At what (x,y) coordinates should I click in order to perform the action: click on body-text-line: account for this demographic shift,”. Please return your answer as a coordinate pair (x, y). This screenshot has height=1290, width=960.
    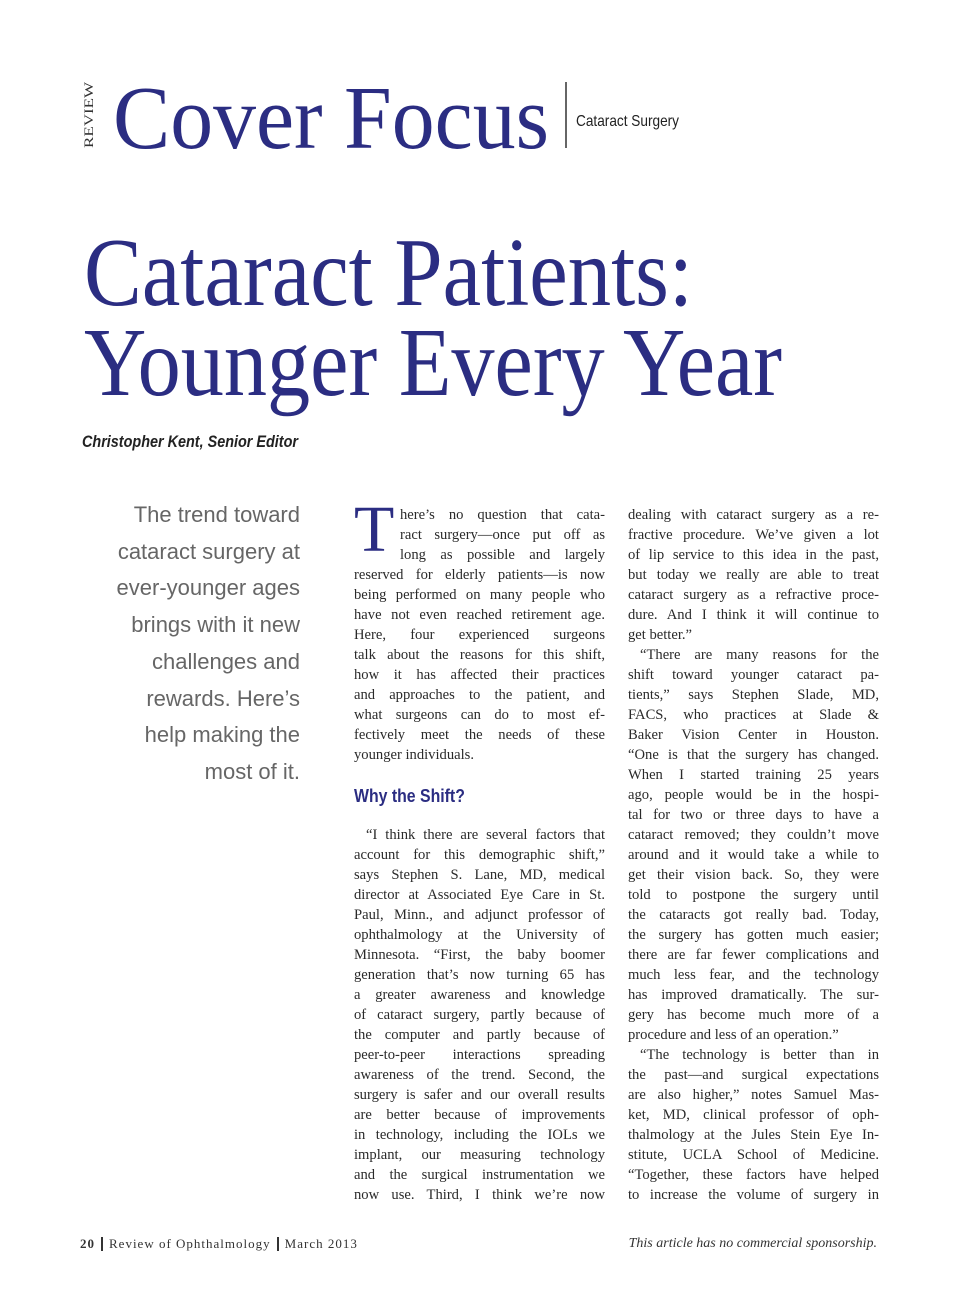
    Looking at the image, I should click on (479, 855).